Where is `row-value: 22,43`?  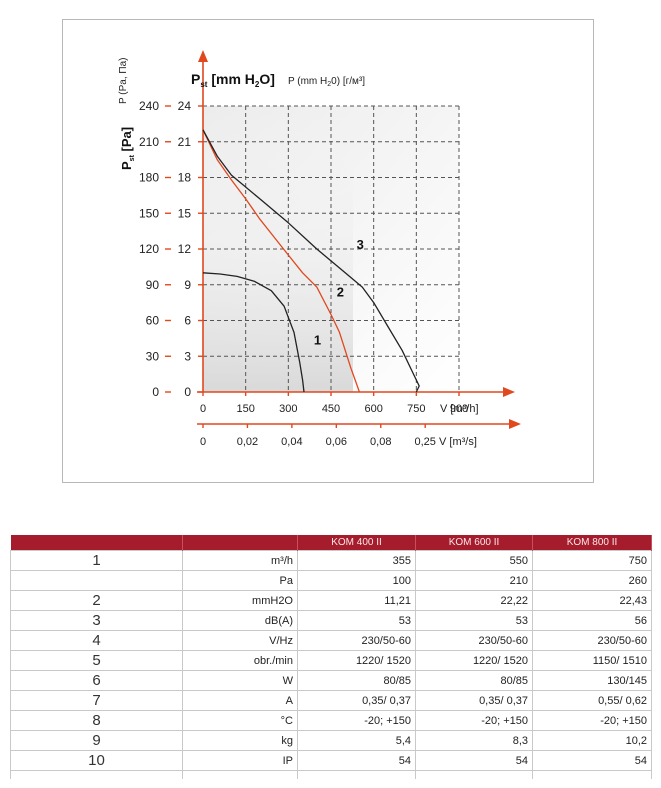 row-value: 22,43 is located at coordinates (592, 600).